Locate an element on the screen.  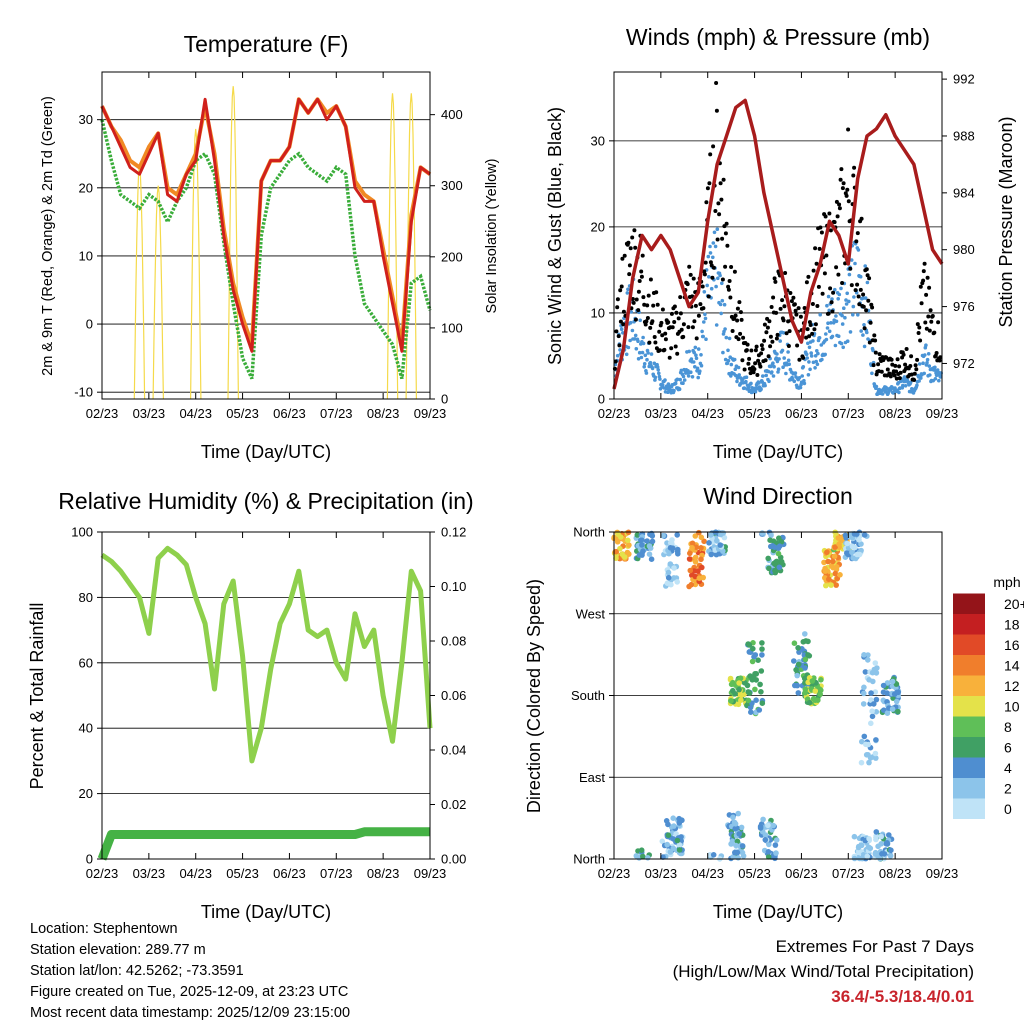
y2-tick-label: 0.12 is located at coordinates (453, 532).